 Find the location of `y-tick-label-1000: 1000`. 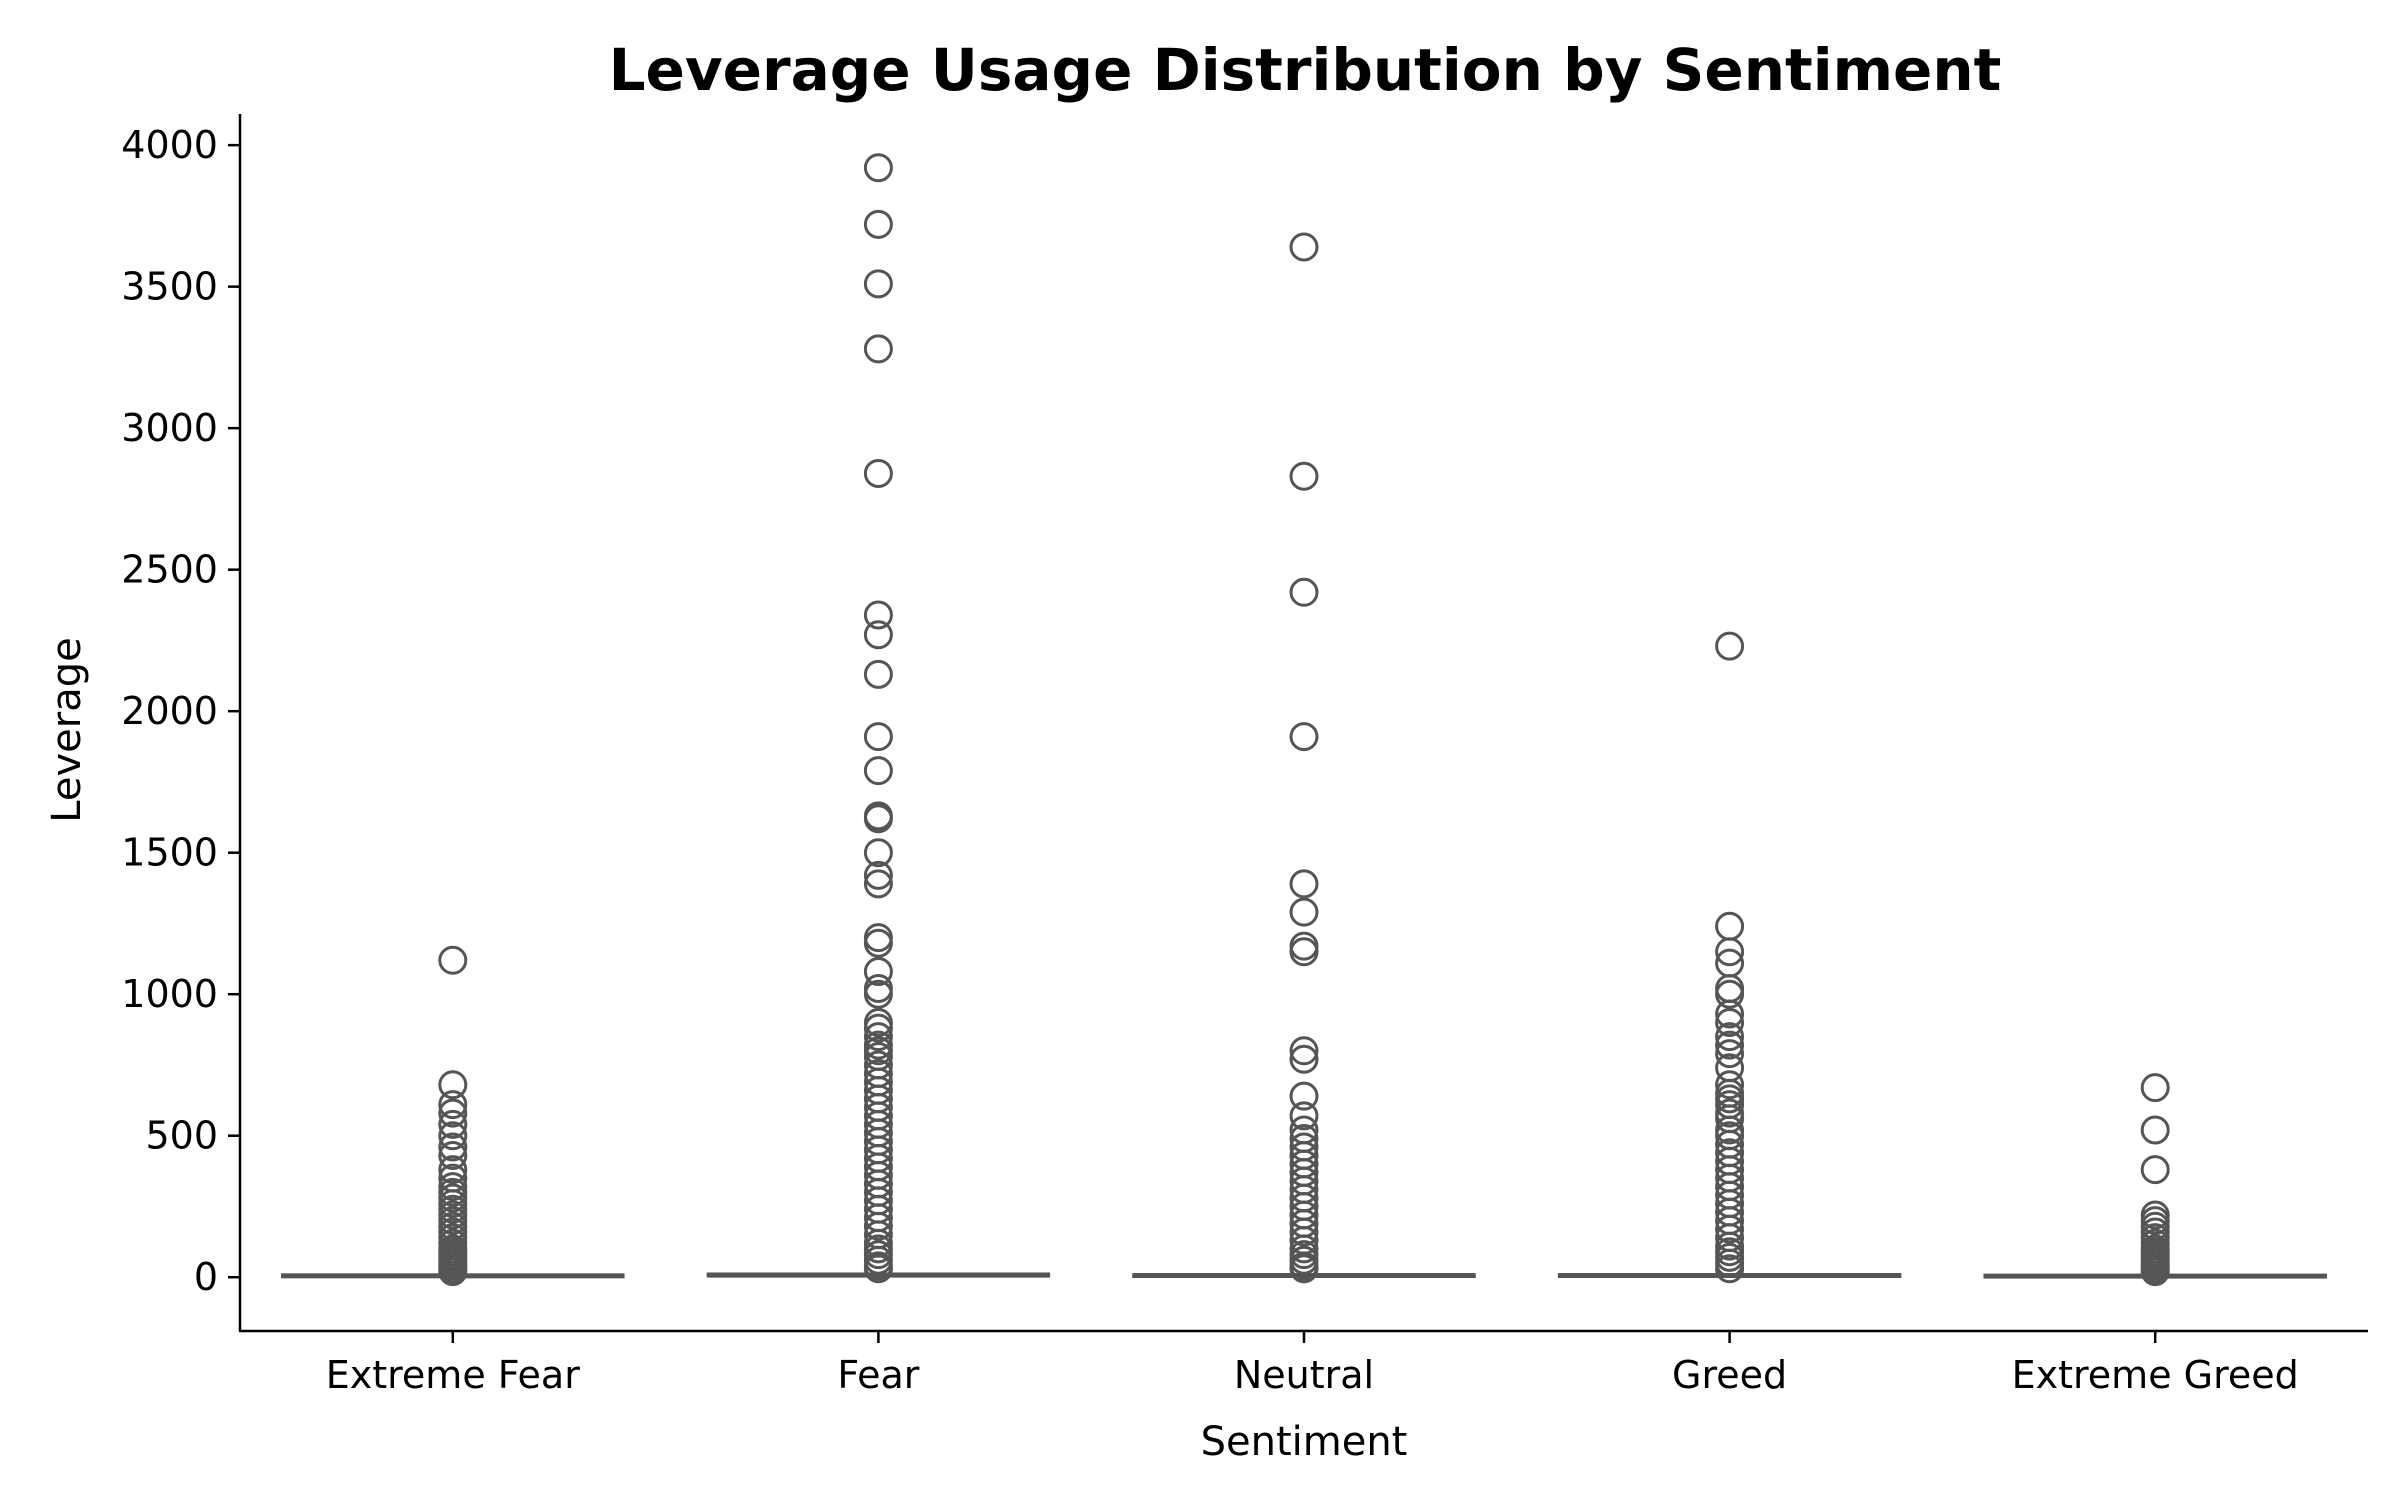

y-tick-label-1000: 1000 is located at coordinates (169, 994).